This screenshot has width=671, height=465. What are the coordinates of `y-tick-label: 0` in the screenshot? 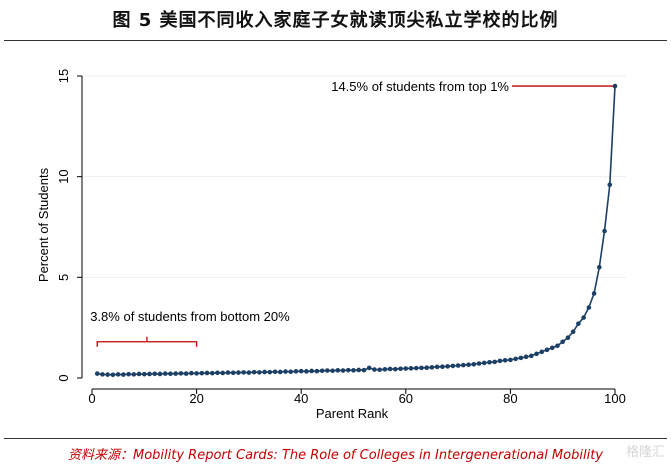 It's located at (63, 377).